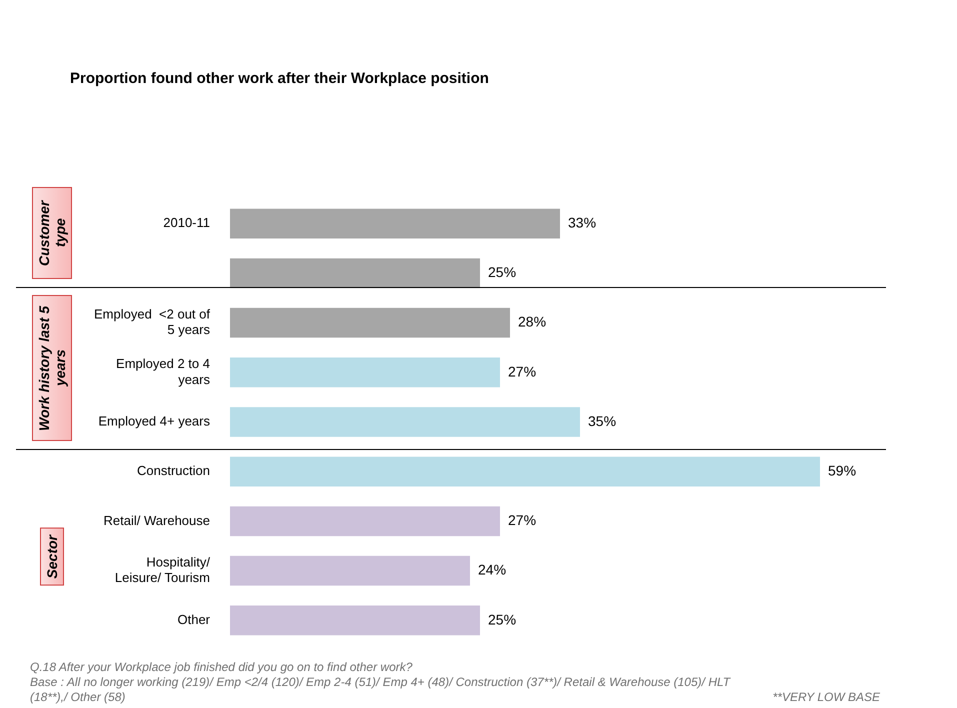 The image size is (957, 708). I want to click on text: **VERY LOW BASE, so click(826, 697).